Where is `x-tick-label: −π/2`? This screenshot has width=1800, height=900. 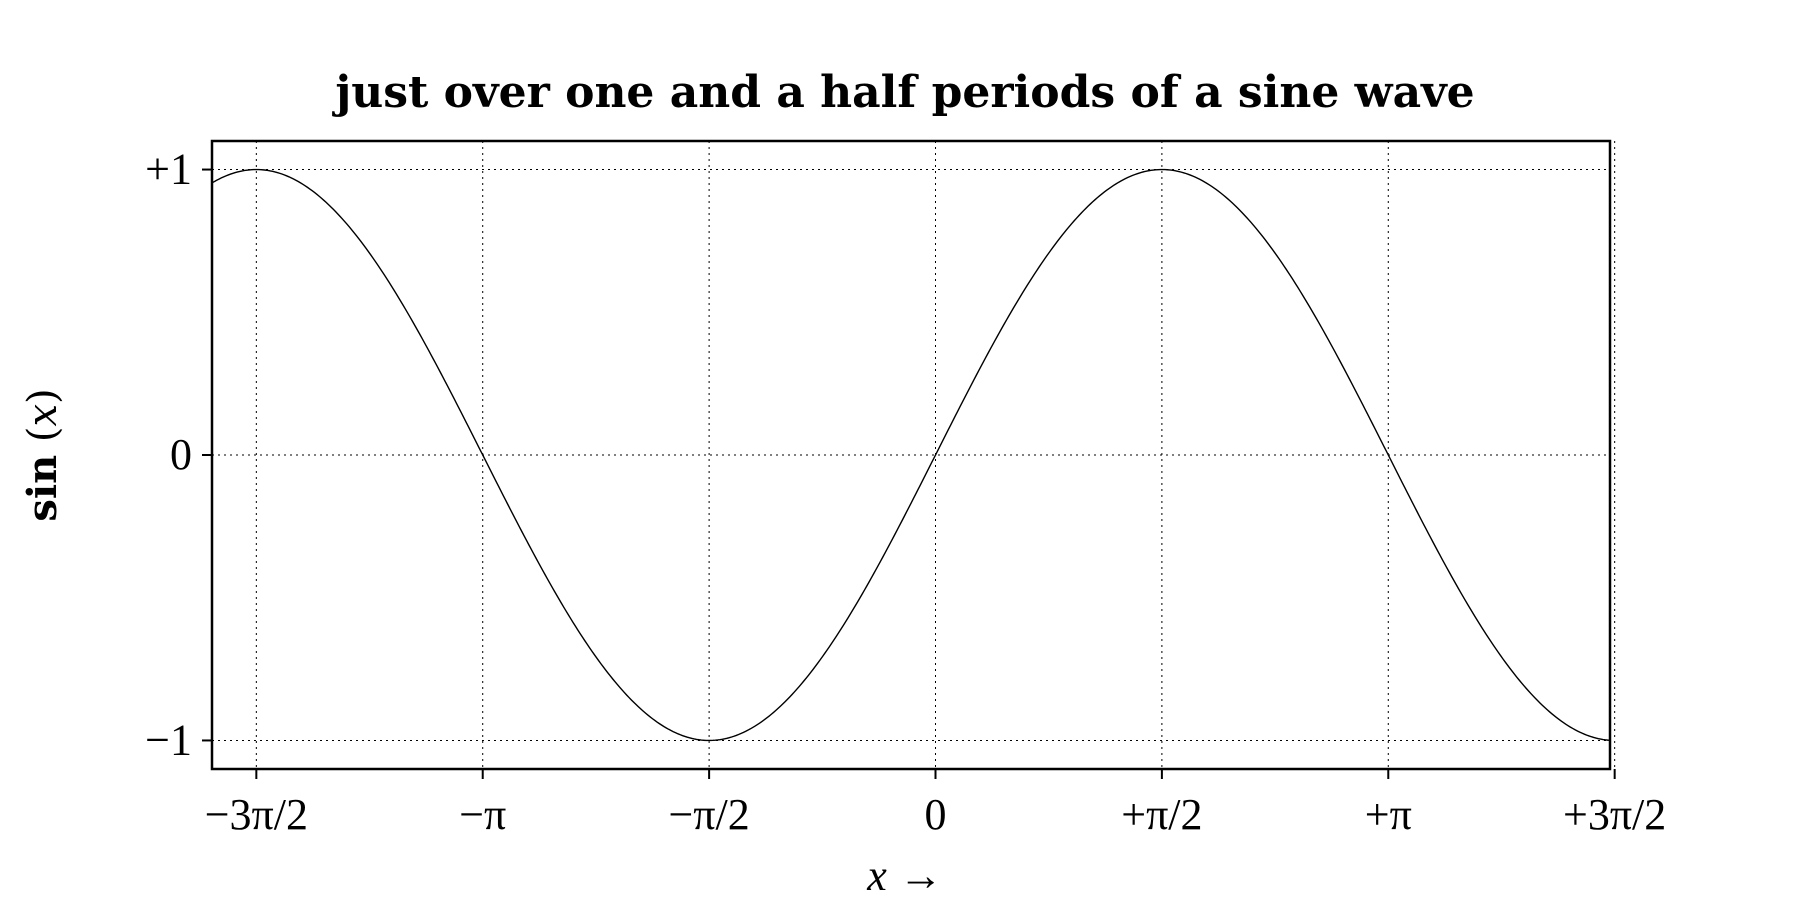
x-tick-label: −π/2 is located at coordinates (708, 814).